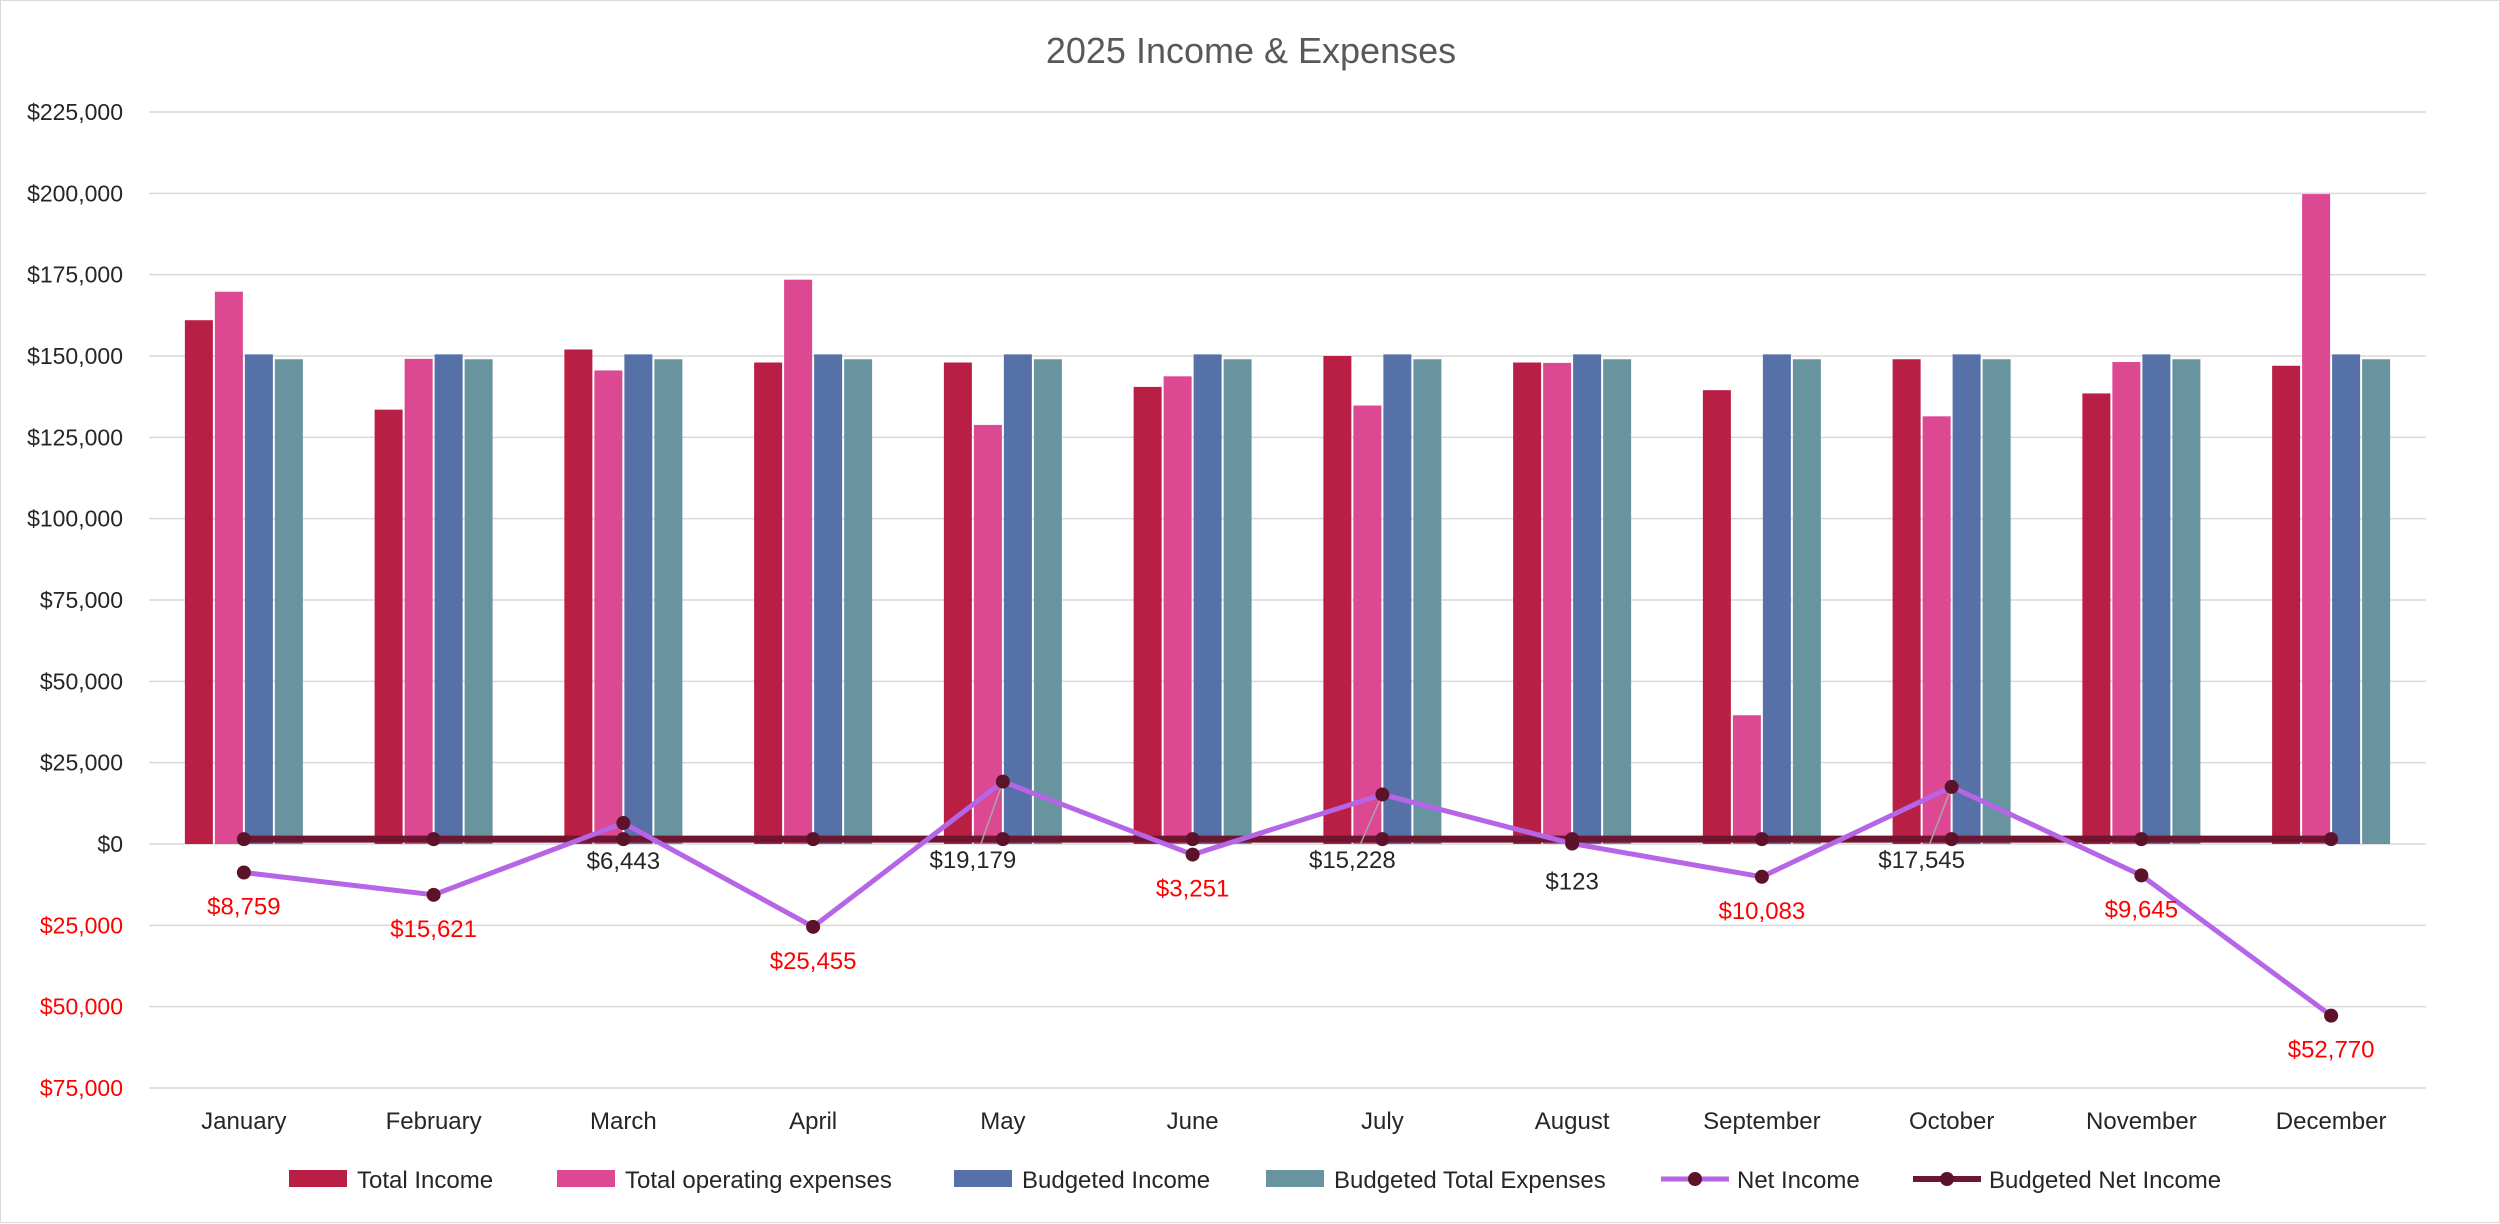 The height and width of the screenshot is (1224, 2500). I want to click on x-category-label: April, so click(813, 1121).